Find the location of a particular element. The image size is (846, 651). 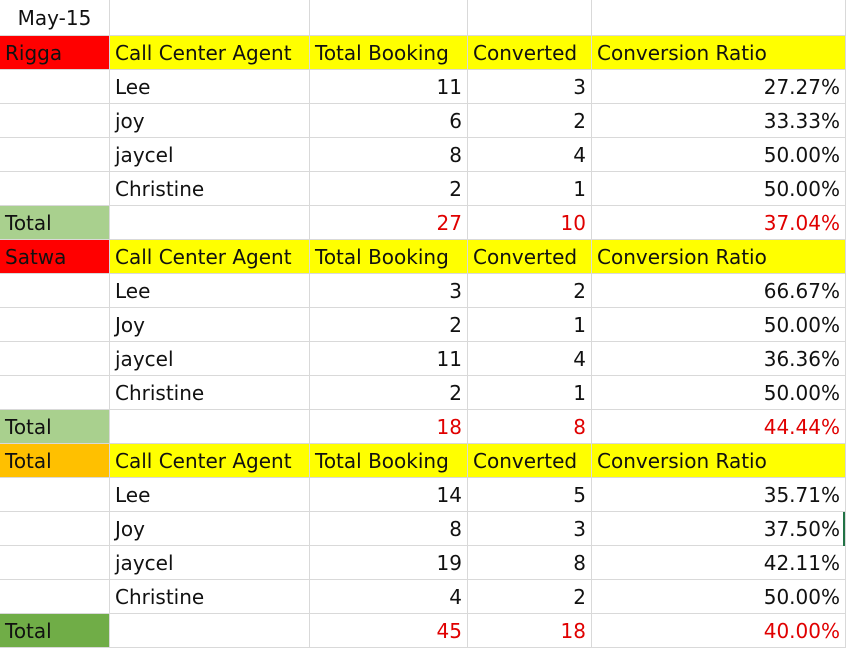

converted-sum-cell: 8 is located at coordinates (530, 427).